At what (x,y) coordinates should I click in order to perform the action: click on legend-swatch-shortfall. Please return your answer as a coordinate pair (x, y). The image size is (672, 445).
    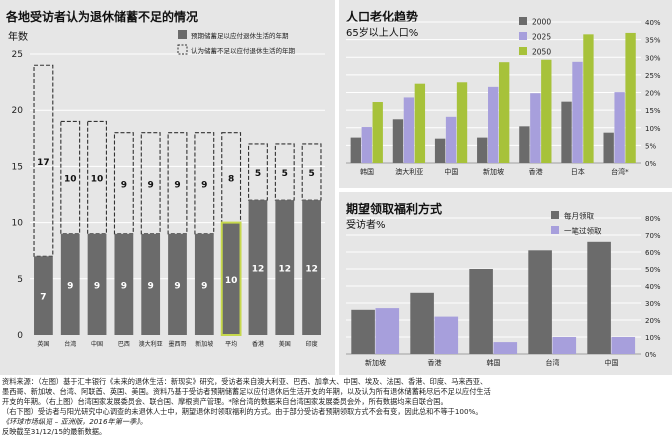
    Looking at the image, I should click on (182, 49).